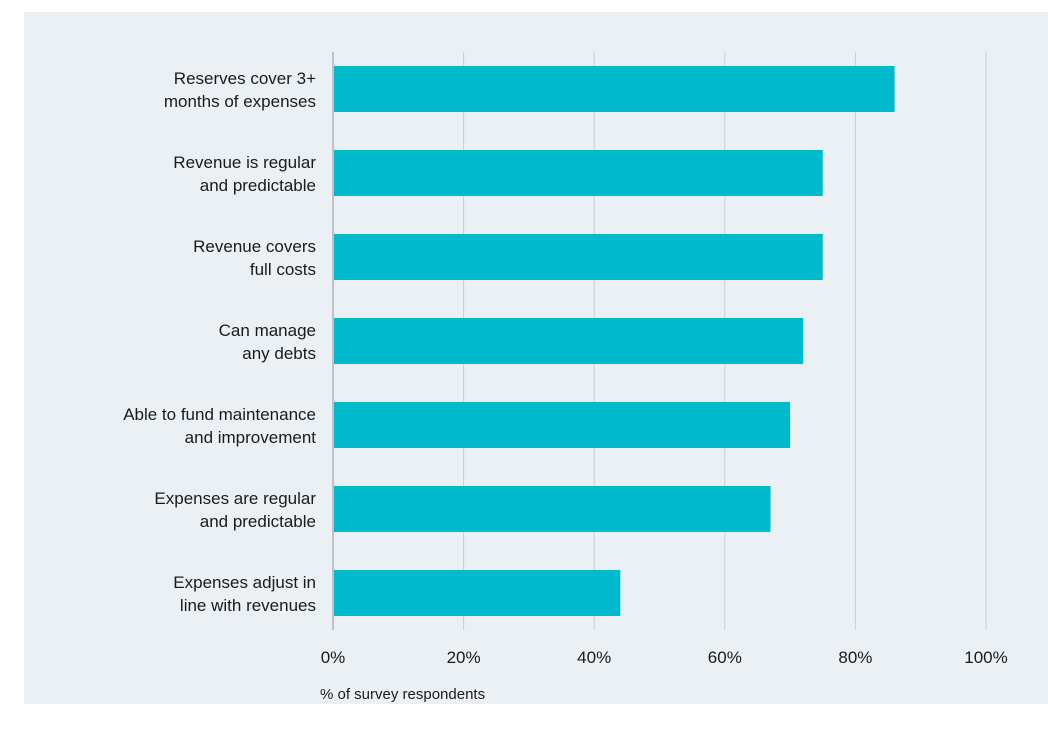 This screenshot has width=1048, height=732. Describe the element at coordinates (985, 657) in the screenshot. I see `x-tick-label: 100%` at that location.